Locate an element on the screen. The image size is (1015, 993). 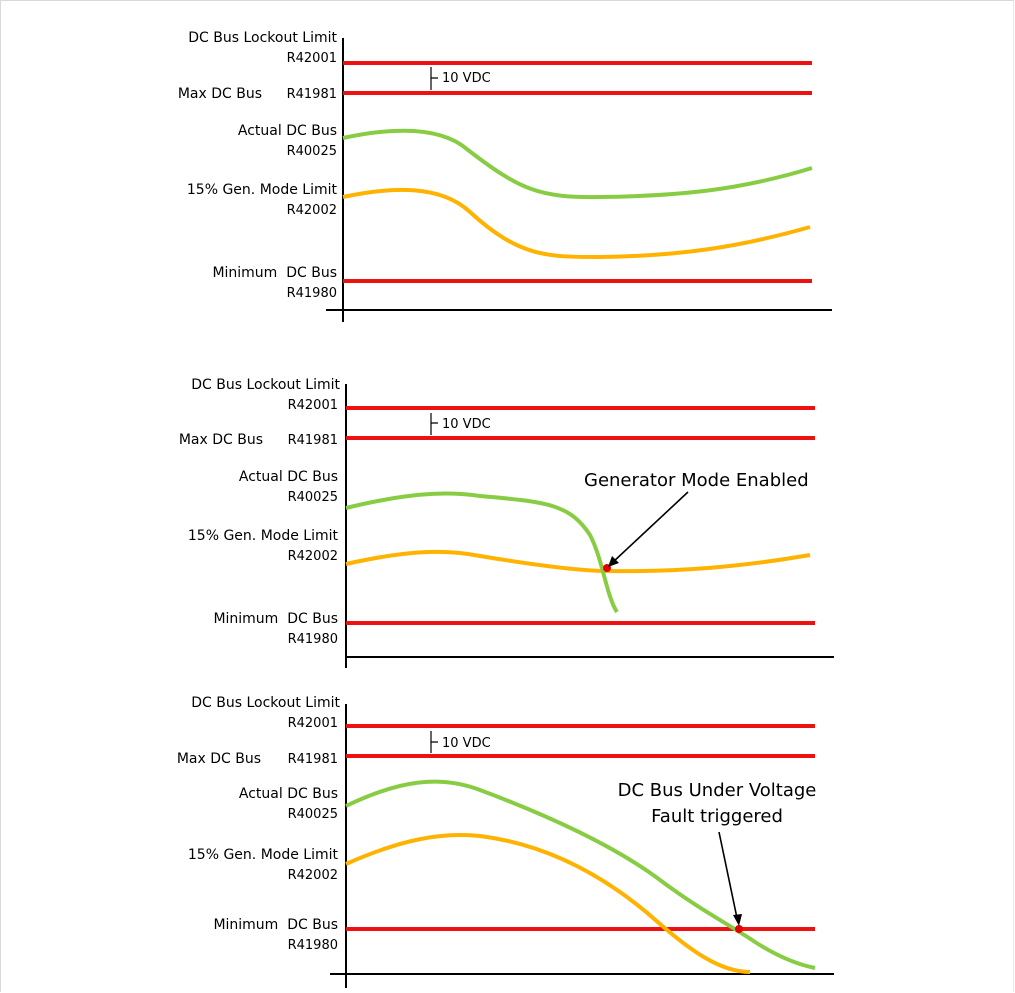
fault-annotation-line-1: DC Bus Under Voltage is located at coordinates (717, 790).